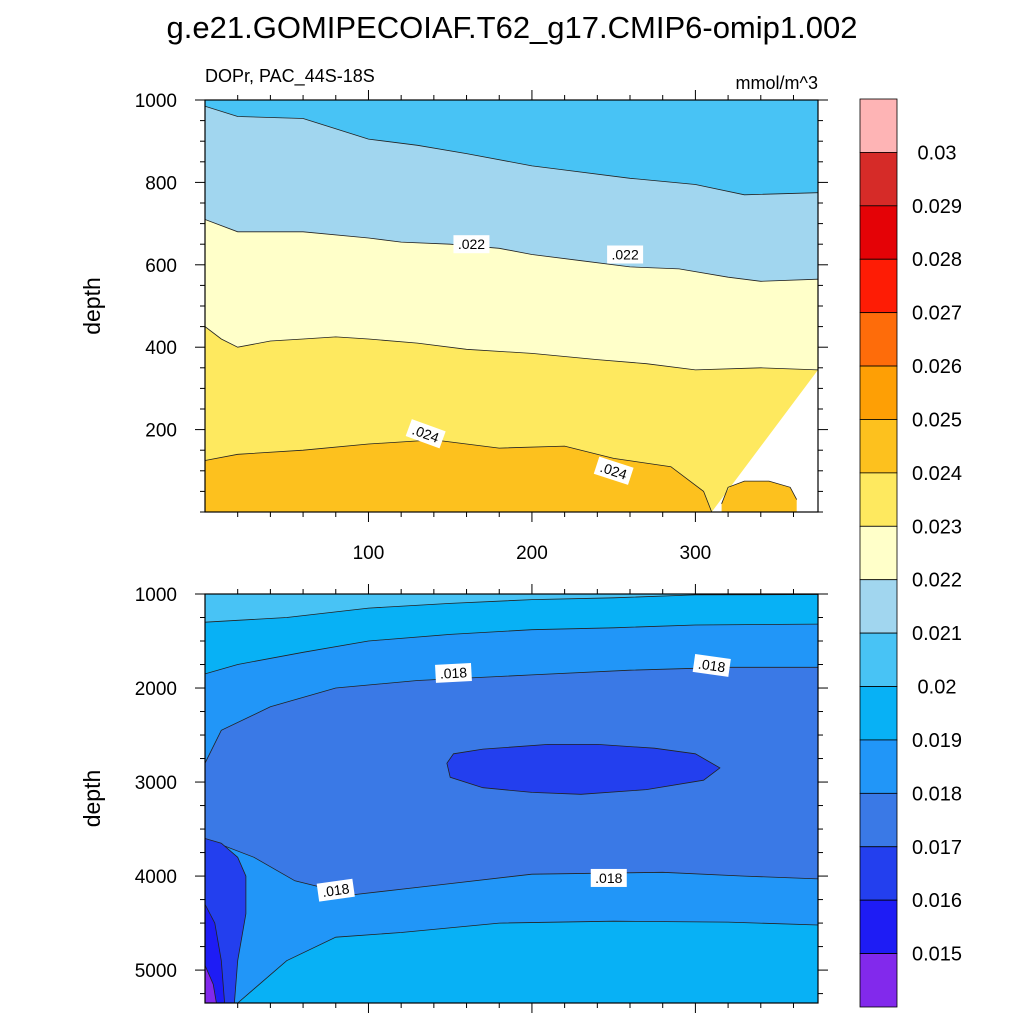 This screenshot has height=1024, width=1024. I want to click on x-tick-label: 100, so click(369, 553).